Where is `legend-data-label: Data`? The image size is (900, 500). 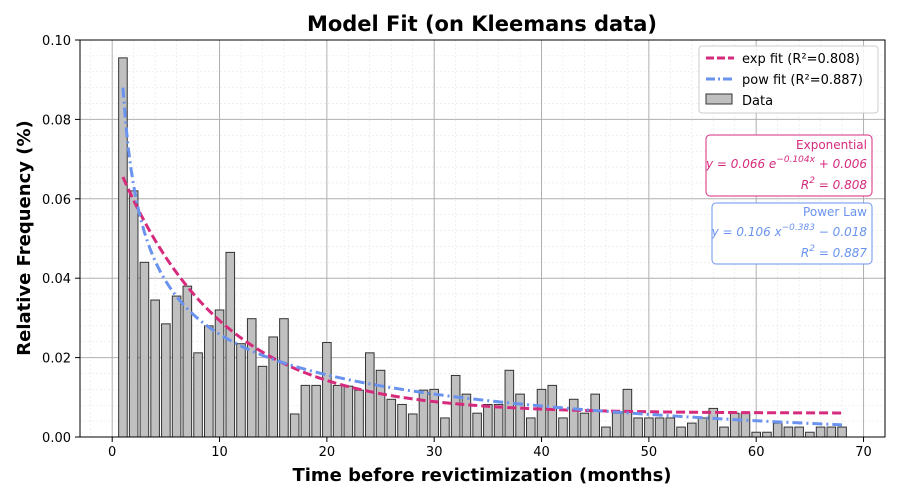 legend-data-label: Data is located at coordinates (757, 101).